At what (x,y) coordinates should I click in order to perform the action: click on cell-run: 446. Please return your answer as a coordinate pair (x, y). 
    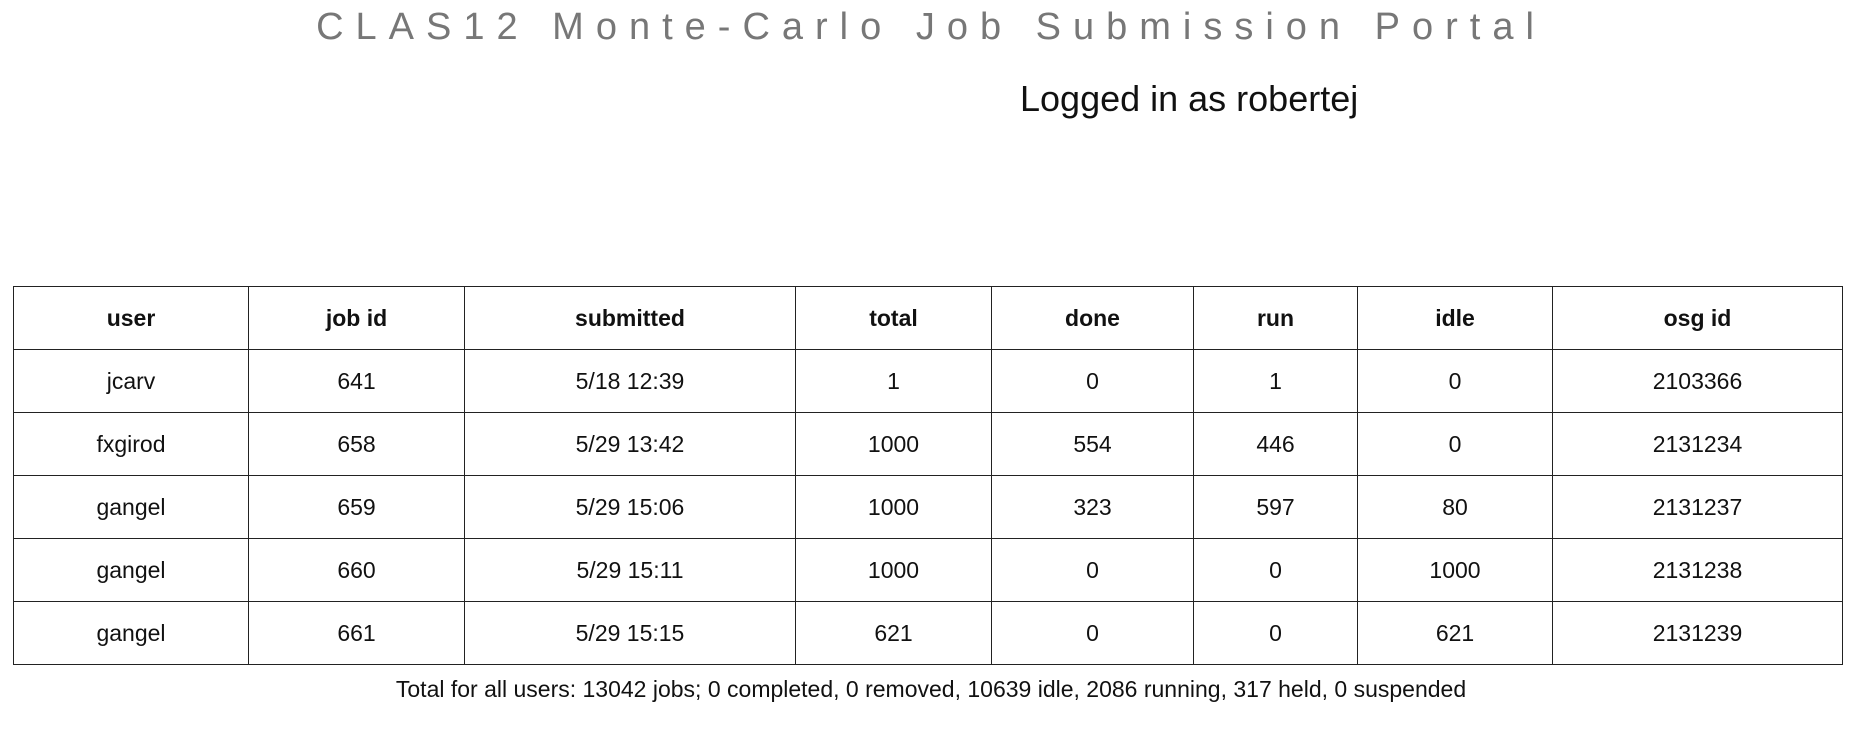
    Looking at the image, I should click on (1275, 444).